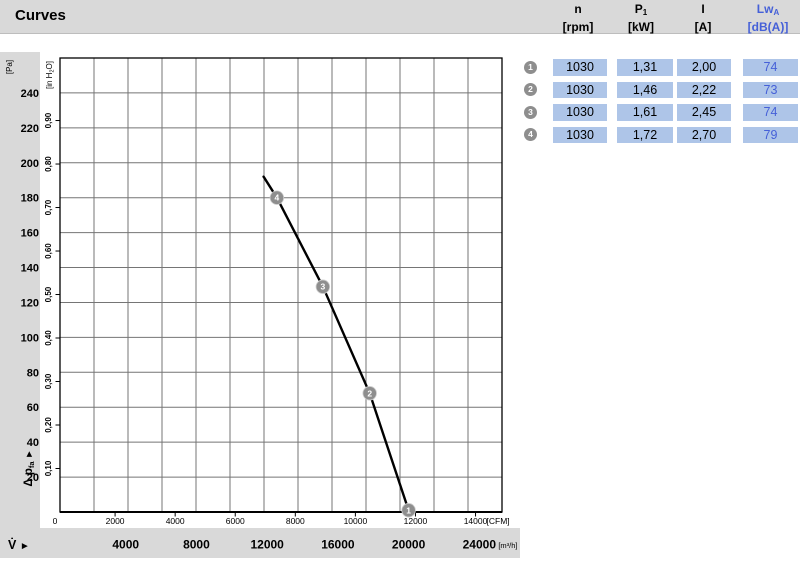  Describe the element at coordinates (704, 134) in the screenshot. I see `cell-i: 2,70` at that location.